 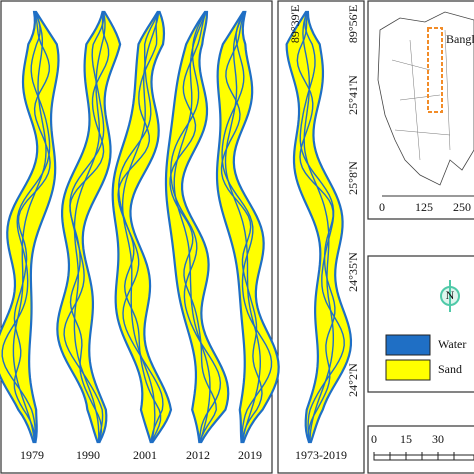 What do you see at coordinates (374, 439) in the screenshot?
I see `scale-bar-label: 0` at bounding box center [374, 439].